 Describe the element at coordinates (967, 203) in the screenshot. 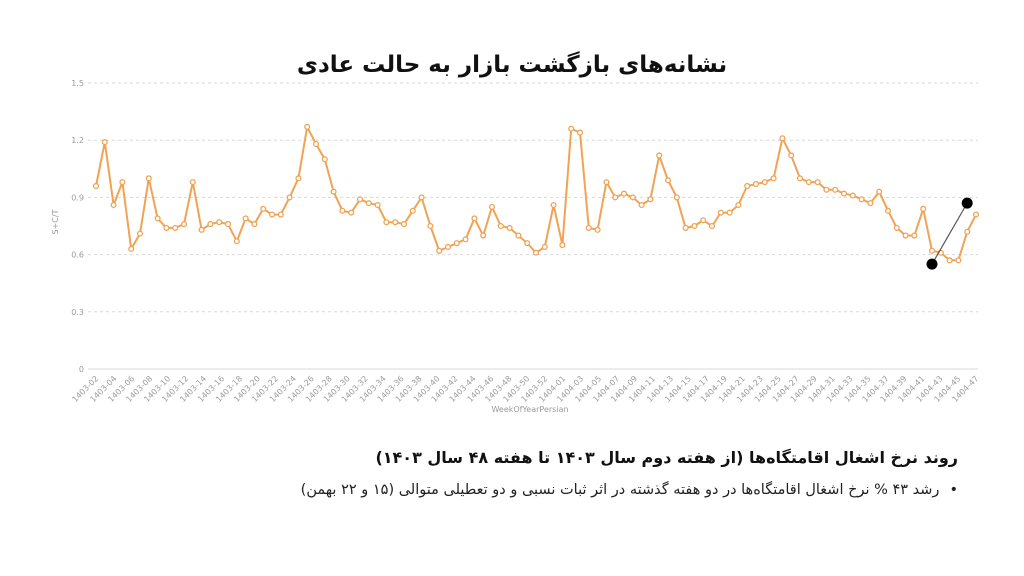

I see `annotation-end-marker` at that location.